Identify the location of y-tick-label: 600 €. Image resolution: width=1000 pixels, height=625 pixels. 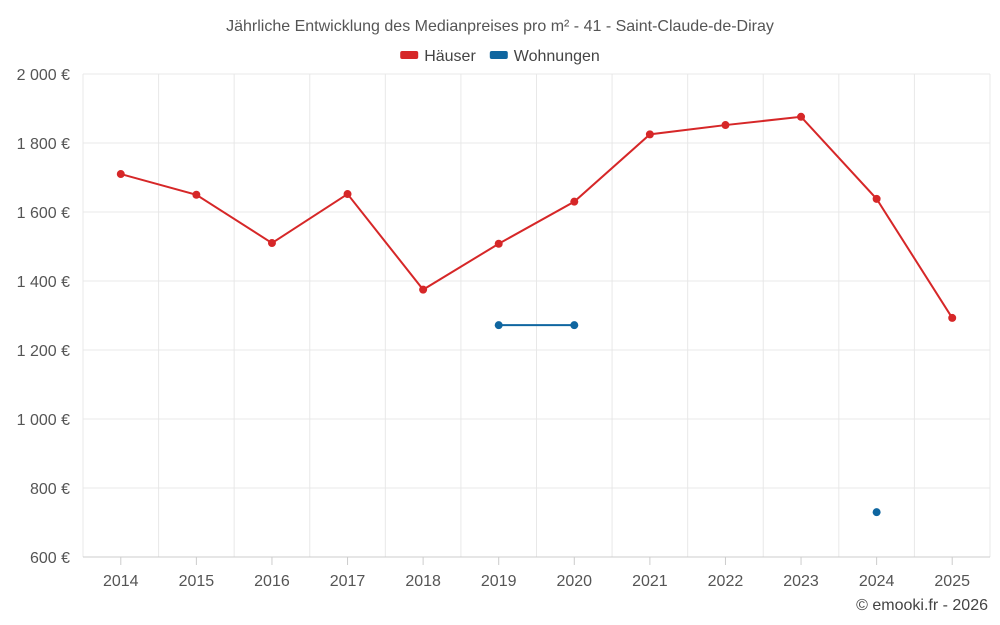
(50, 558).